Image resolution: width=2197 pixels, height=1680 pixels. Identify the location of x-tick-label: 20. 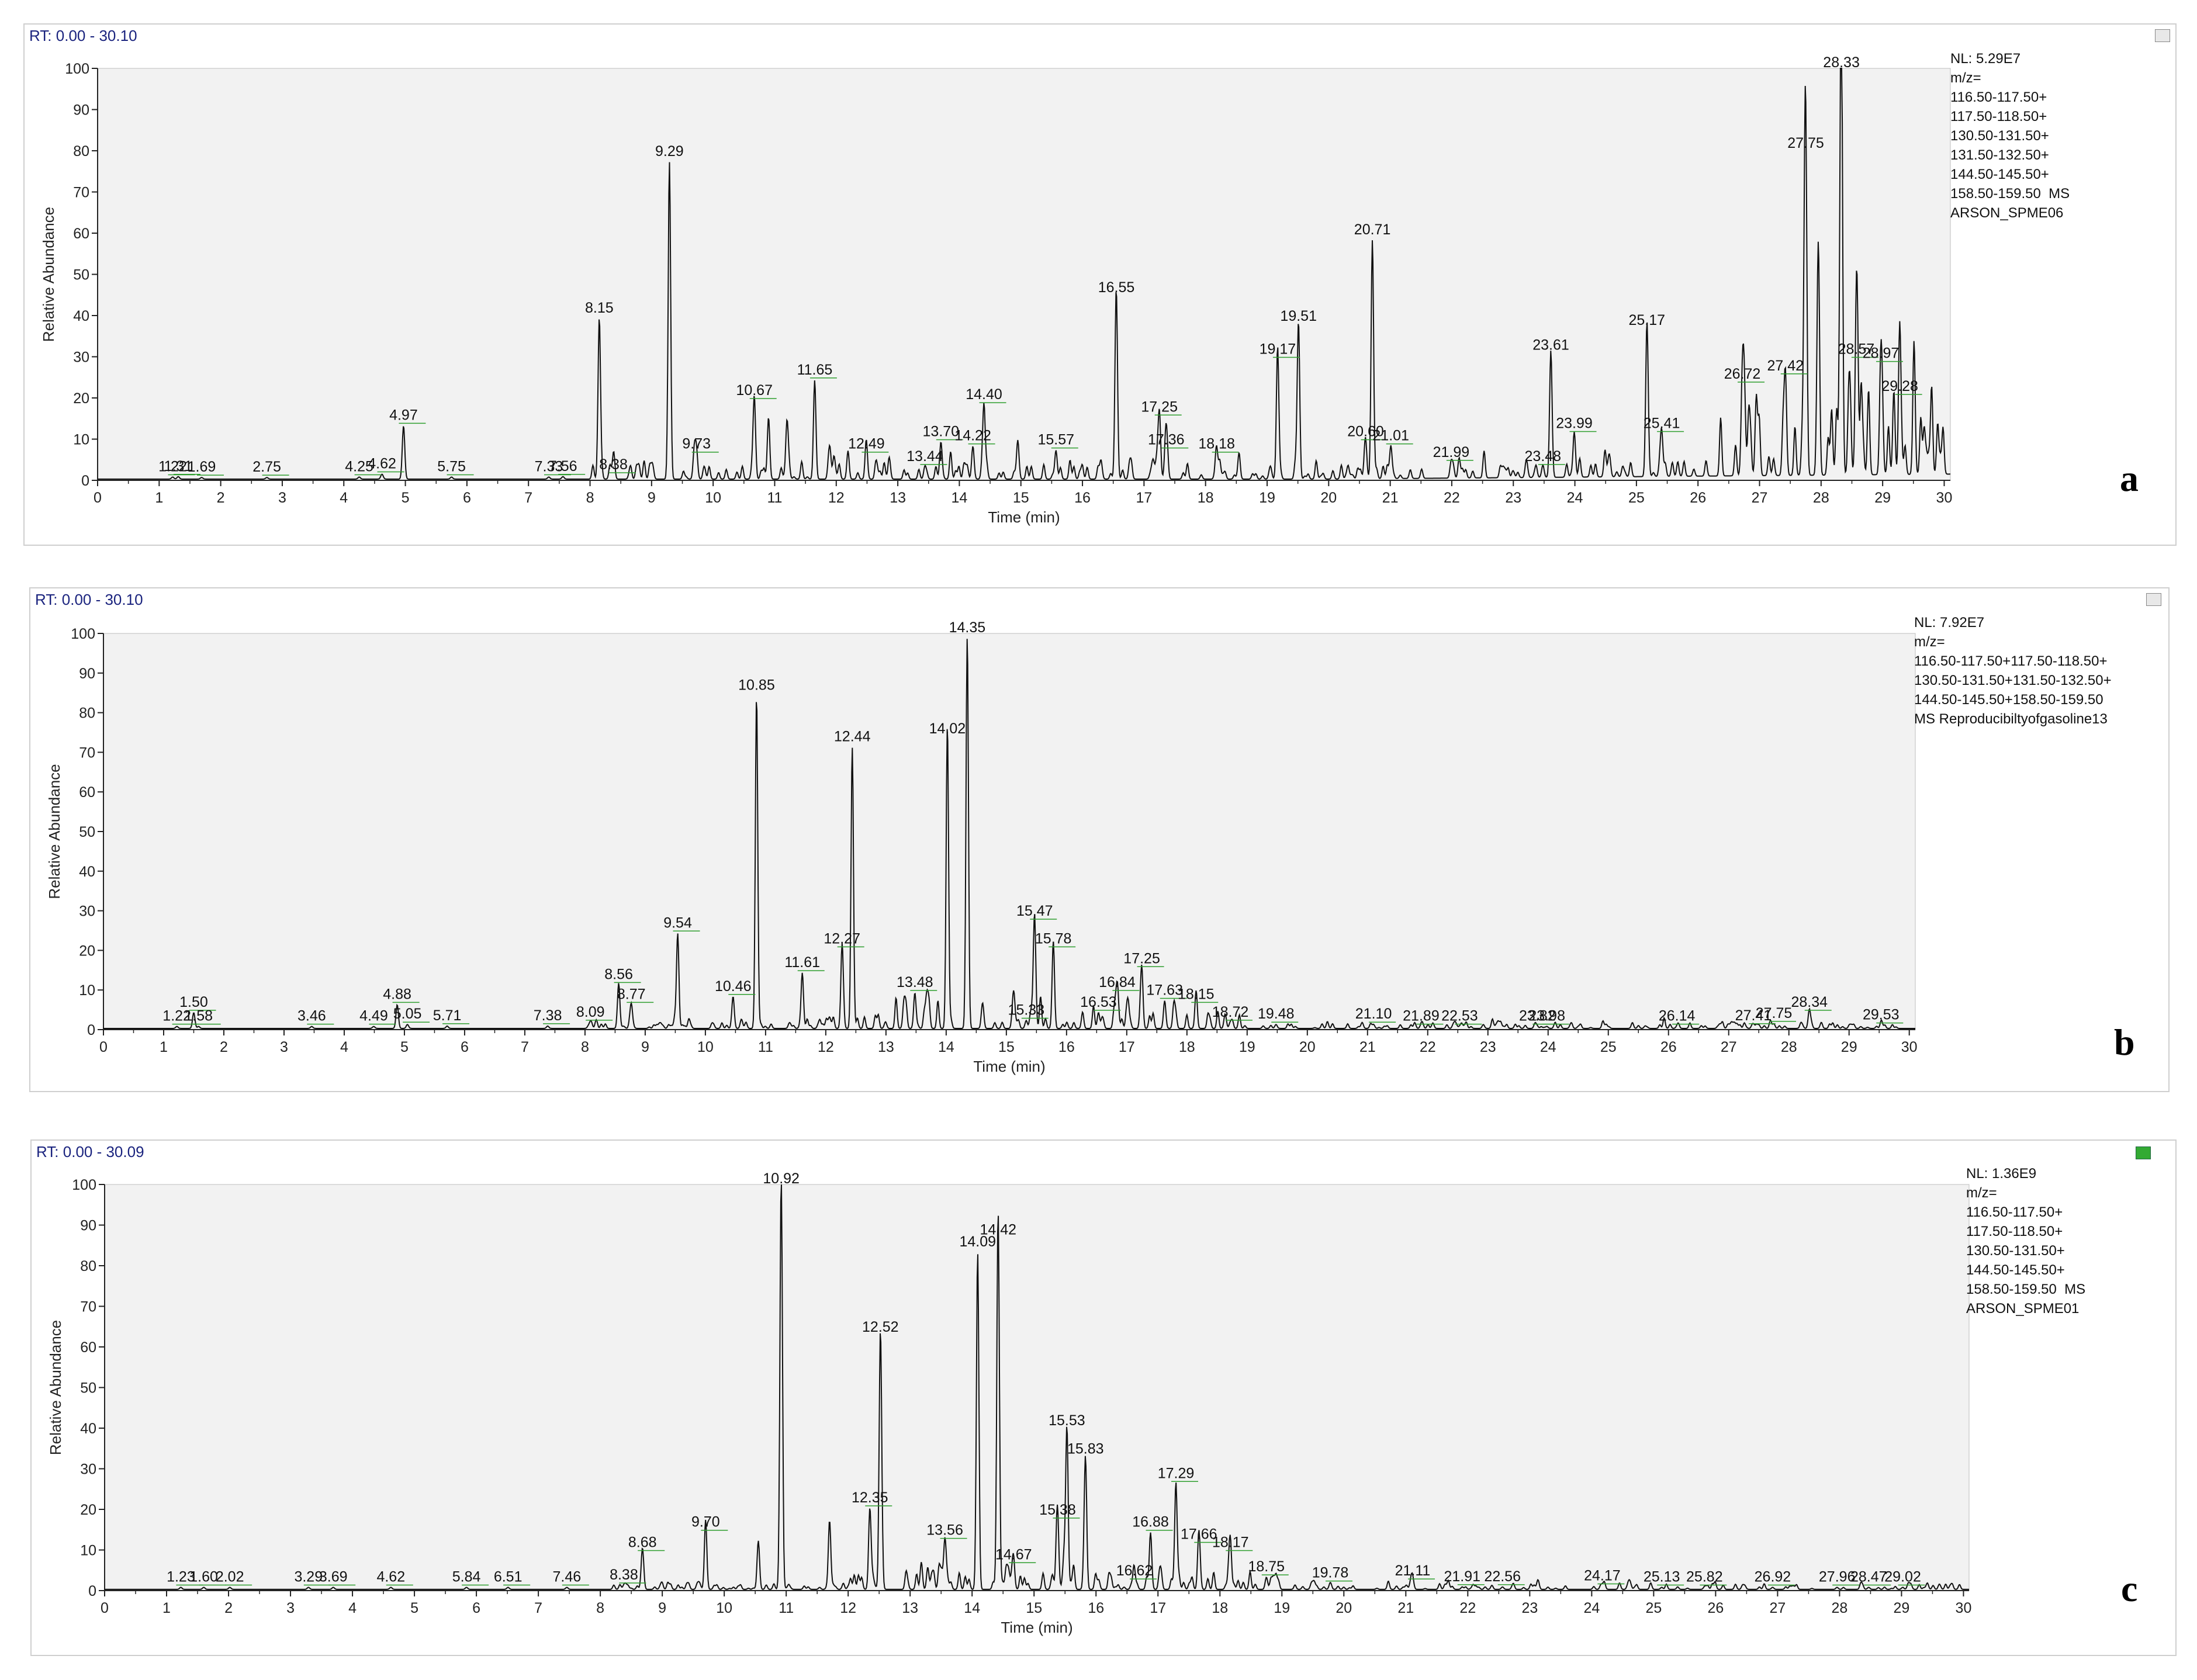
(1328, 498).